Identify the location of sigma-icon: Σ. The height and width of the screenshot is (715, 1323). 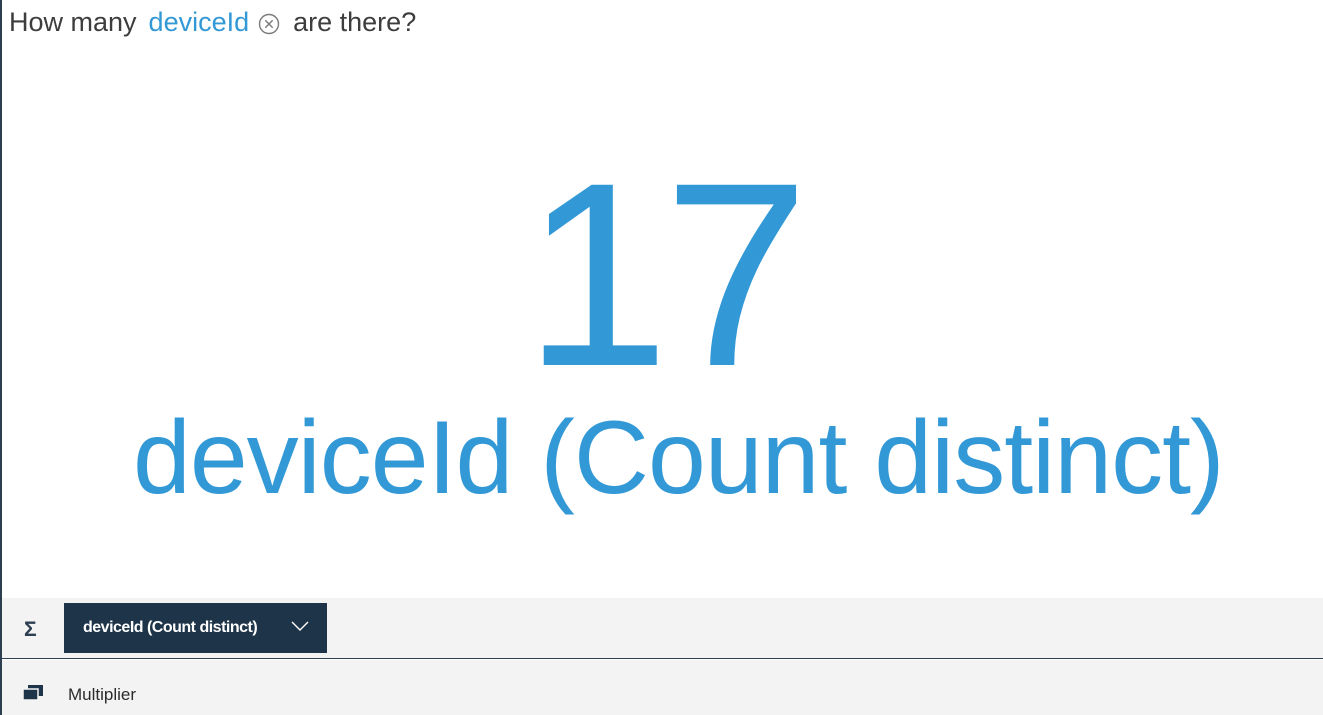
(30, 629).